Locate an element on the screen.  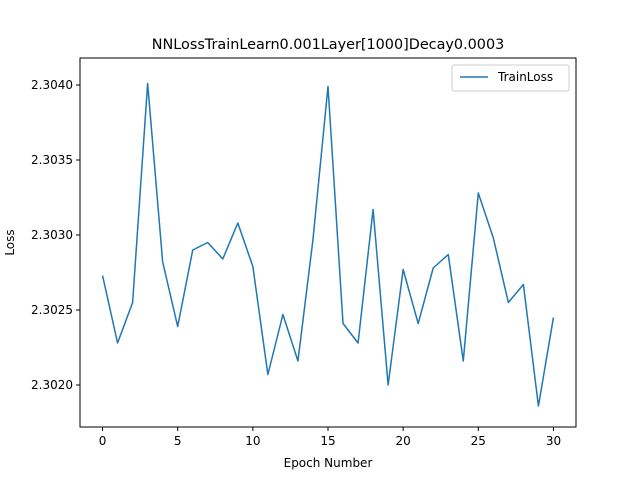
x-tick-label: 0 is located at coordinates (103, 441).